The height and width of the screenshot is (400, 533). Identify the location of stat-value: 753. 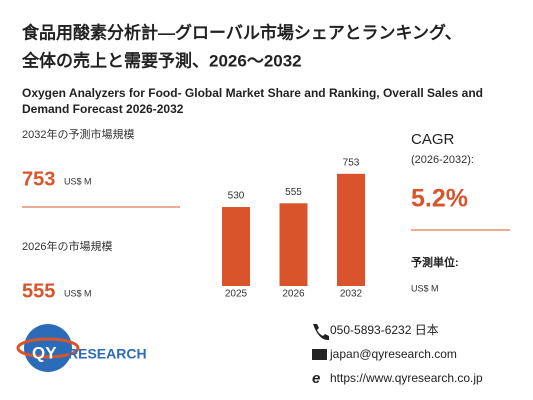
(38, 179).